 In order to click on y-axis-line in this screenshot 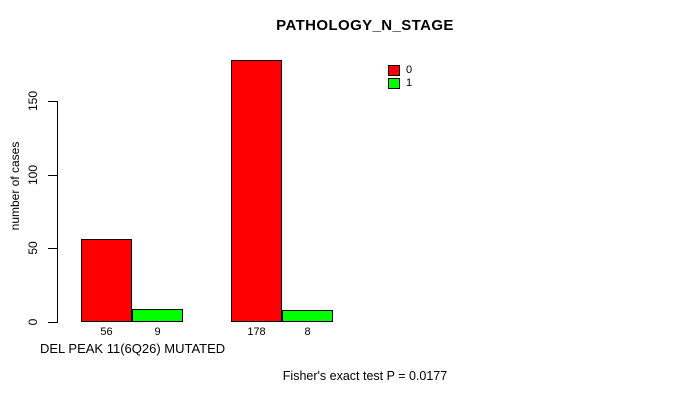, I will do `click(57, 212)`.